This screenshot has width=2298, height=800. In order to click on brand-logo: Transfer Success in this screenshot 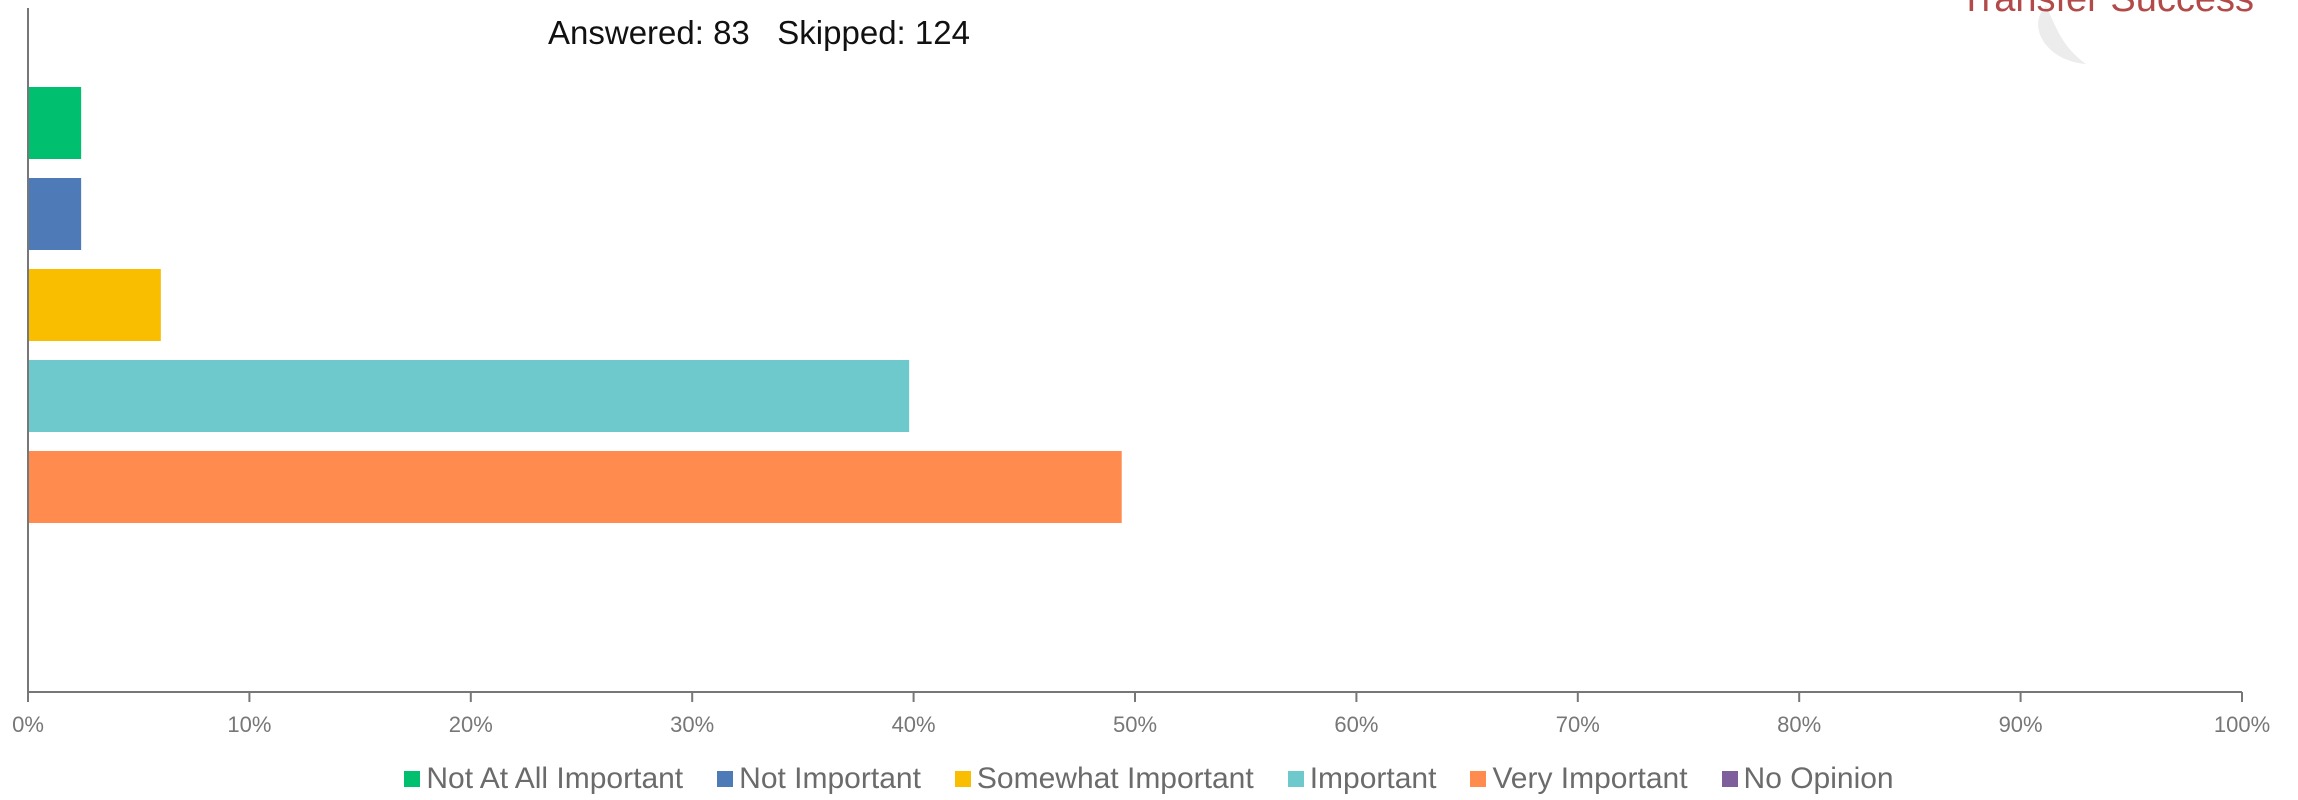, I will do `click(2044, 39)`.